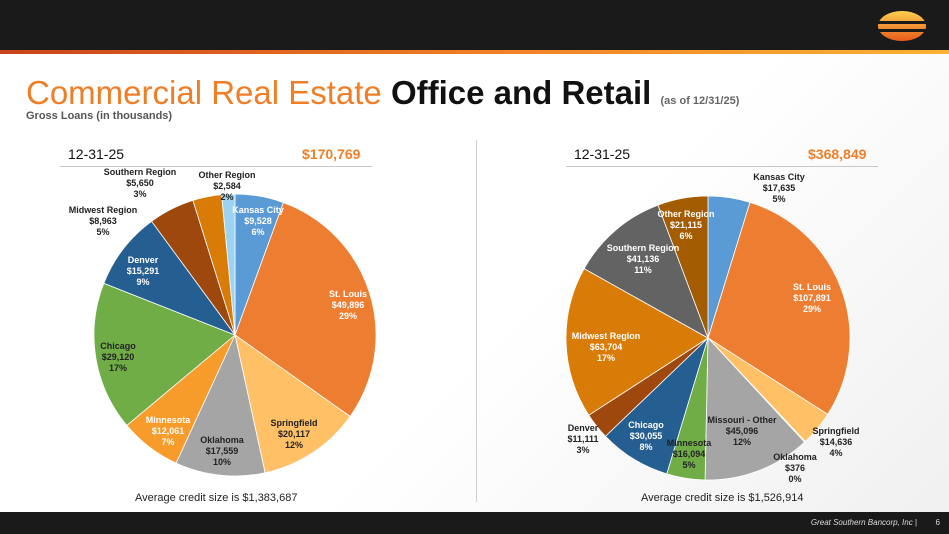 The height and width of the screenshot is (534, 949). Describe the element at coordinates (863, 522) in the screenshot. I see `footer-company: Great Southern Bancorp, Inc |` at that location.